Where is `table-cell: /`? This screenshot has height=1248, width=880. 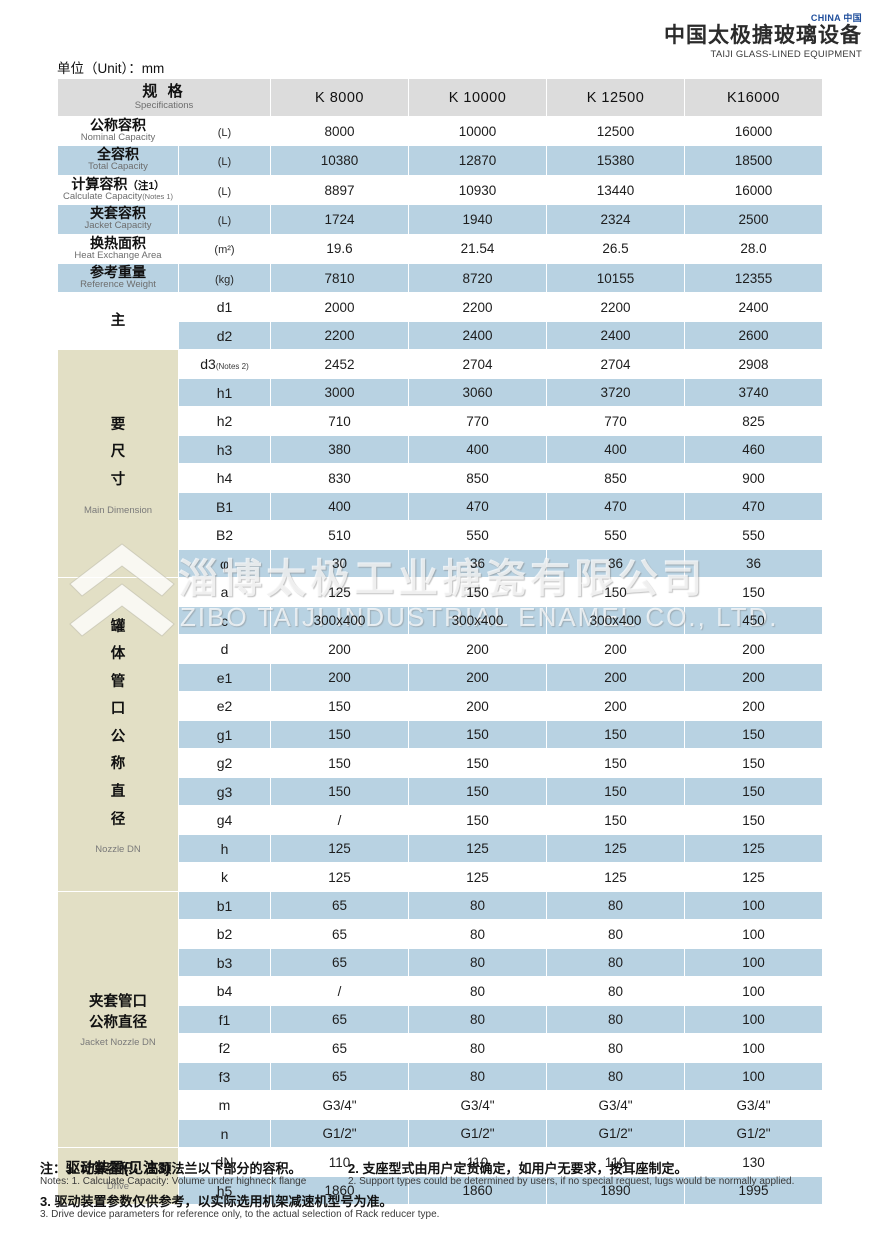 table-cell: / is located at coordinates (339, 991).